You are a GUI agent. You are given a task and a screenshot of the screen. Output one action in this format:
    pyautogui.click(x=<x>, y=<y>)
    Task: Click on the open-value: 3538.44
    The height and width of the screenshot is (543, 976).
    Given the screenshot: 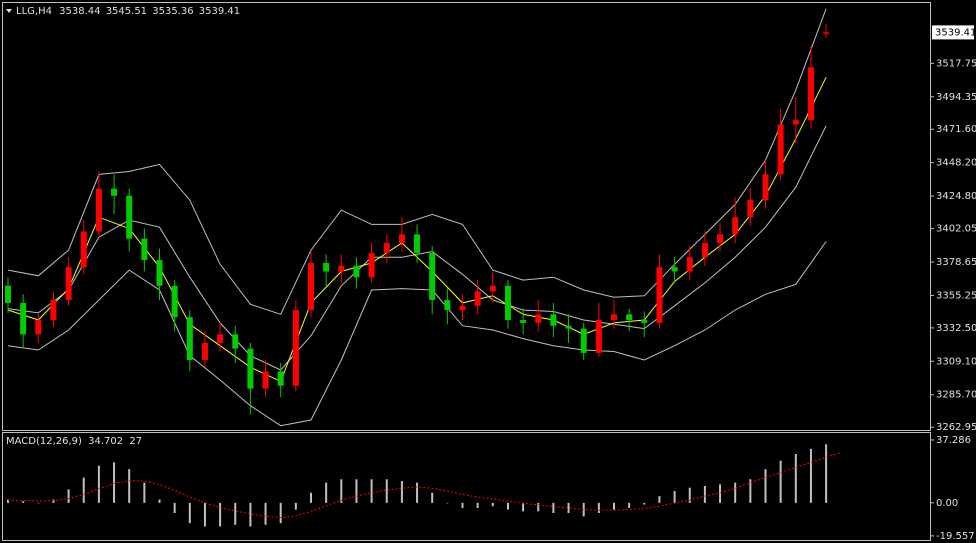 What is the action you would take?
    pyautogui.click(x=79, y=11)
    